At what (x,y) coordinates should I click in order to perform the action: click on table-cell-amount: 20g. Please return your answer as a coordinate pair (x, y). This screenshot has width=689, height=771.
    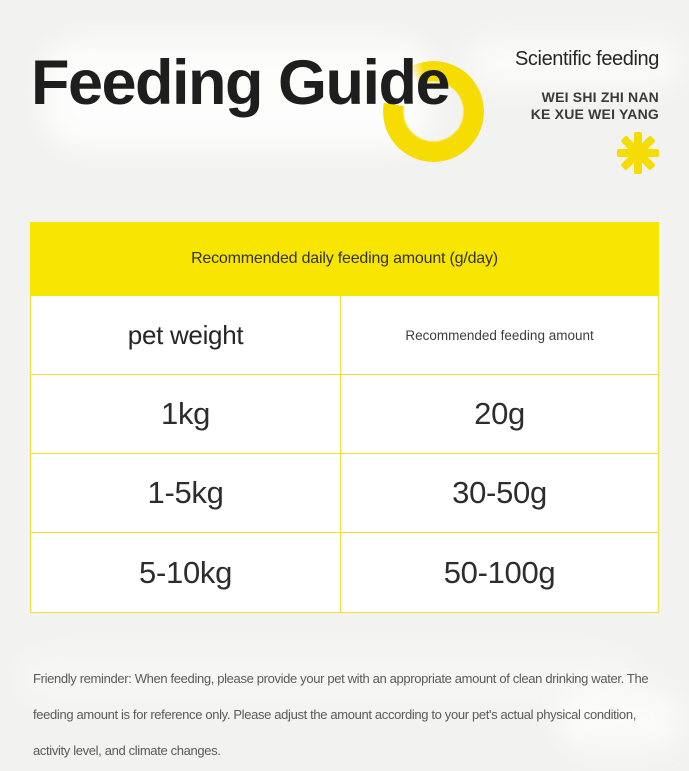
    Looking at the image, I should click on (499, 414).